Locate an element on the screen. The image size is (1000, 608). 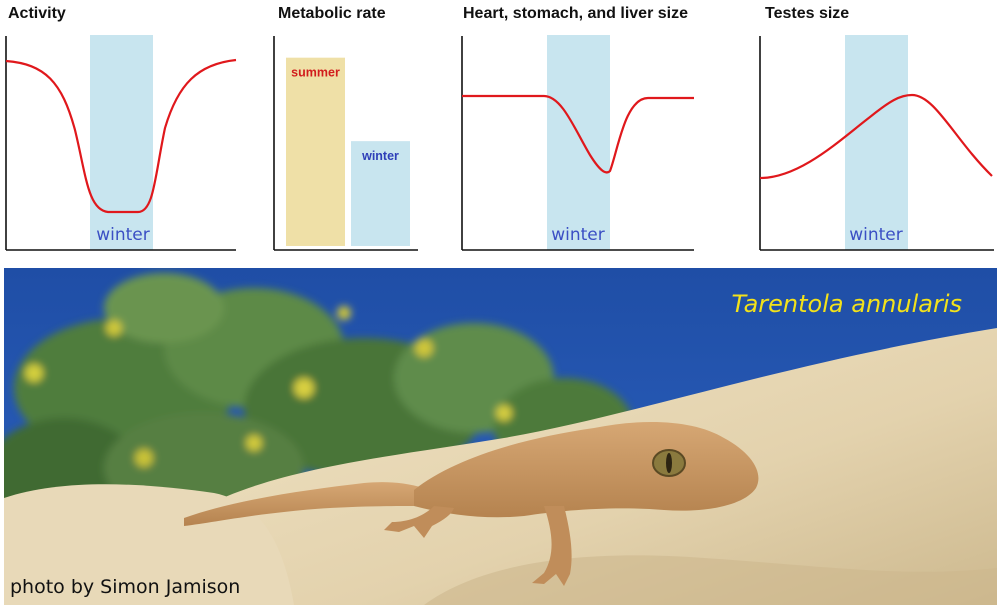
gecko-body is located at coordinates (586, 470).